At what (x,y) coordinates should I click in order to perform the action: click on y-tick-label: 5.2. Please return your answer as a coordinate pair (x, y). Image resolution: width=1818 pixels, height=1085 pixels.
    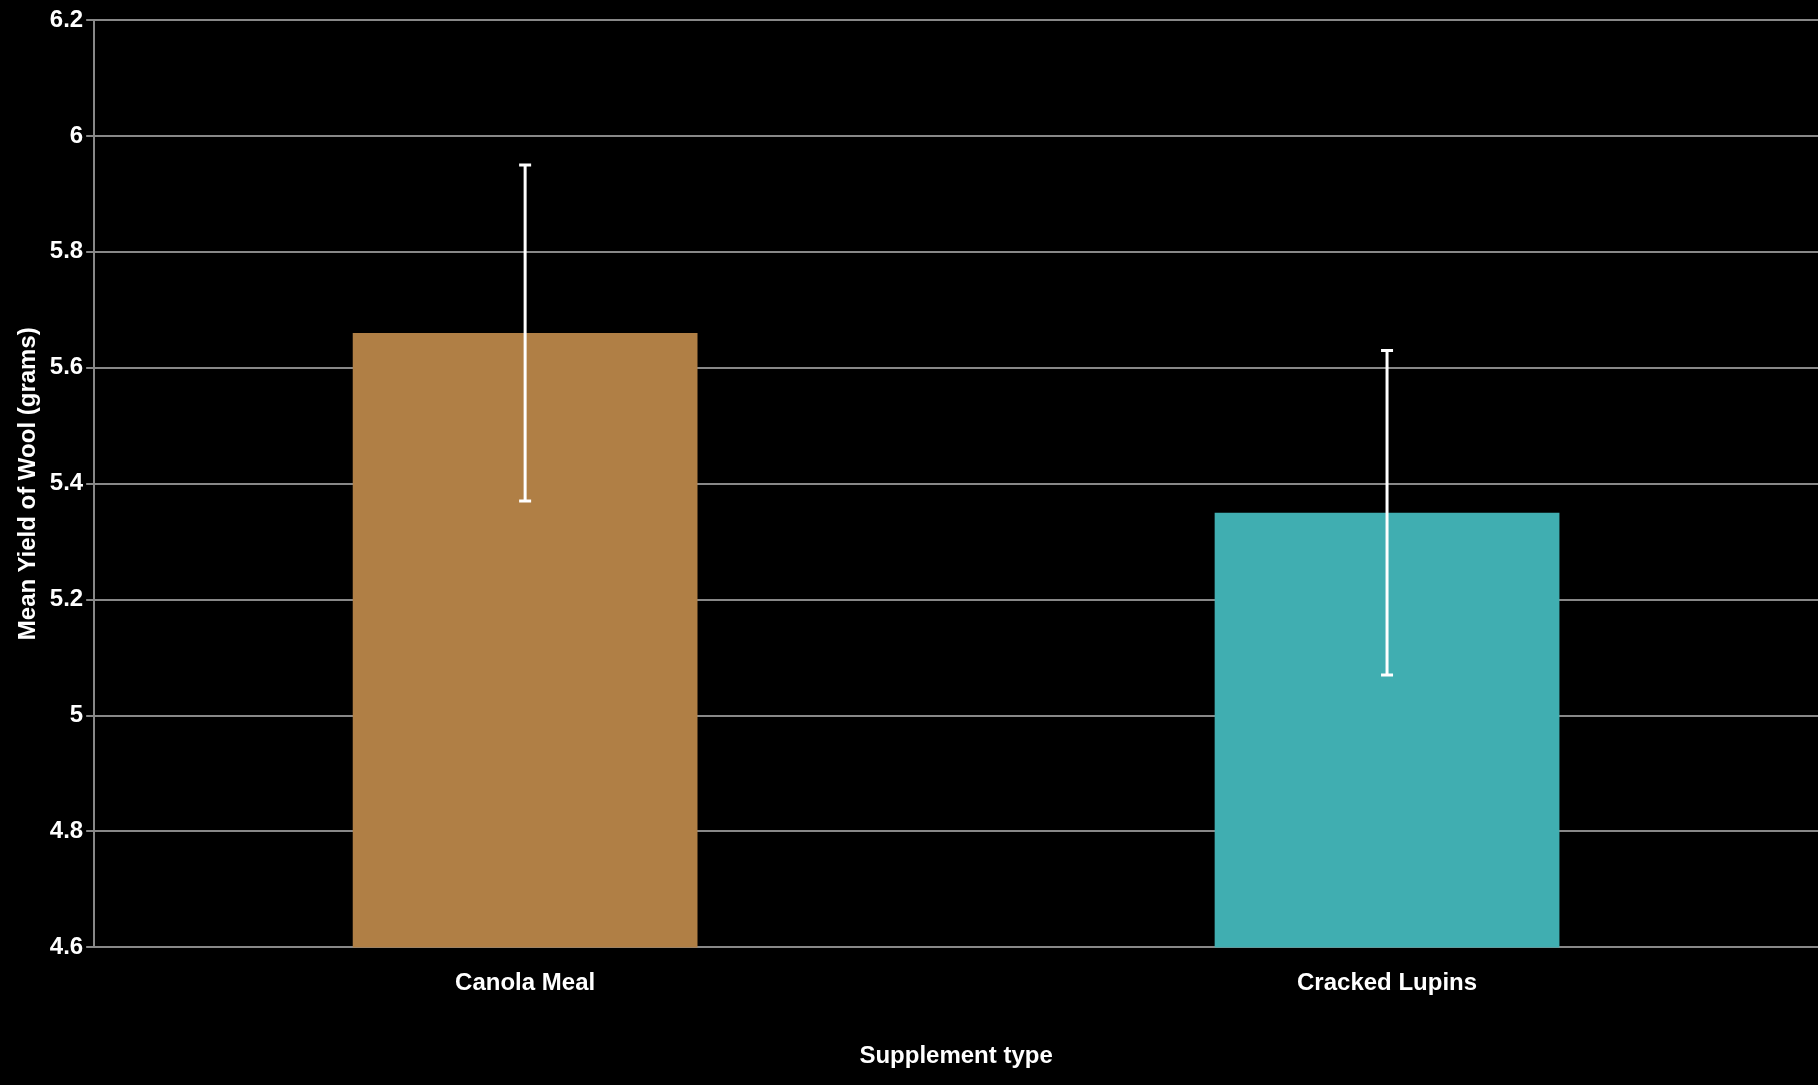
    Looking at the image, I should click on (66, 598).